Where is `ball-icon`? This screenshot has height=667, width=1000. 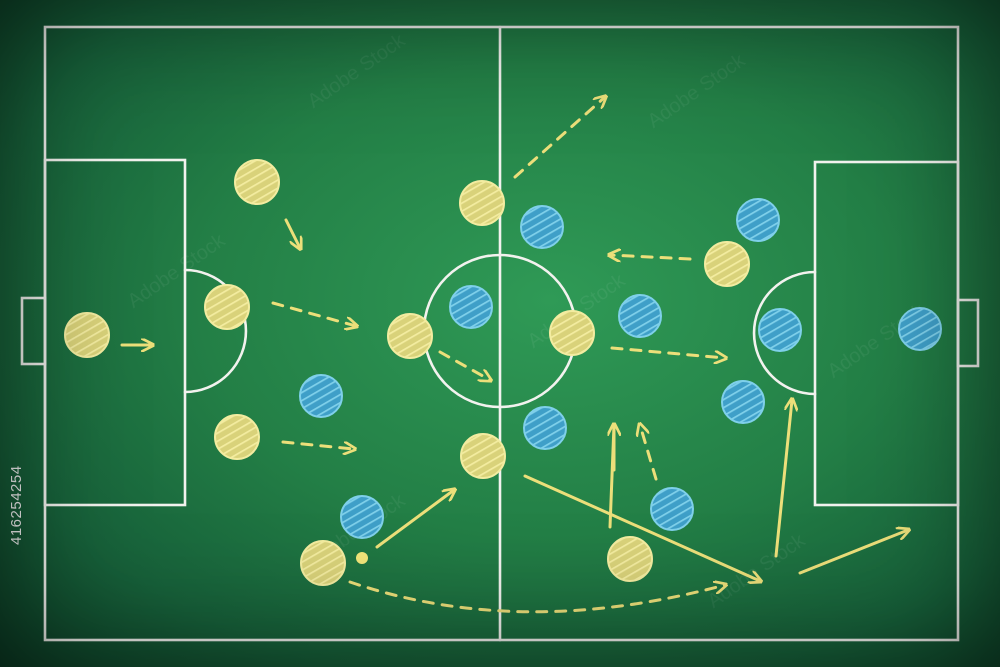 ball-icon is located at coordinates (362, 558).